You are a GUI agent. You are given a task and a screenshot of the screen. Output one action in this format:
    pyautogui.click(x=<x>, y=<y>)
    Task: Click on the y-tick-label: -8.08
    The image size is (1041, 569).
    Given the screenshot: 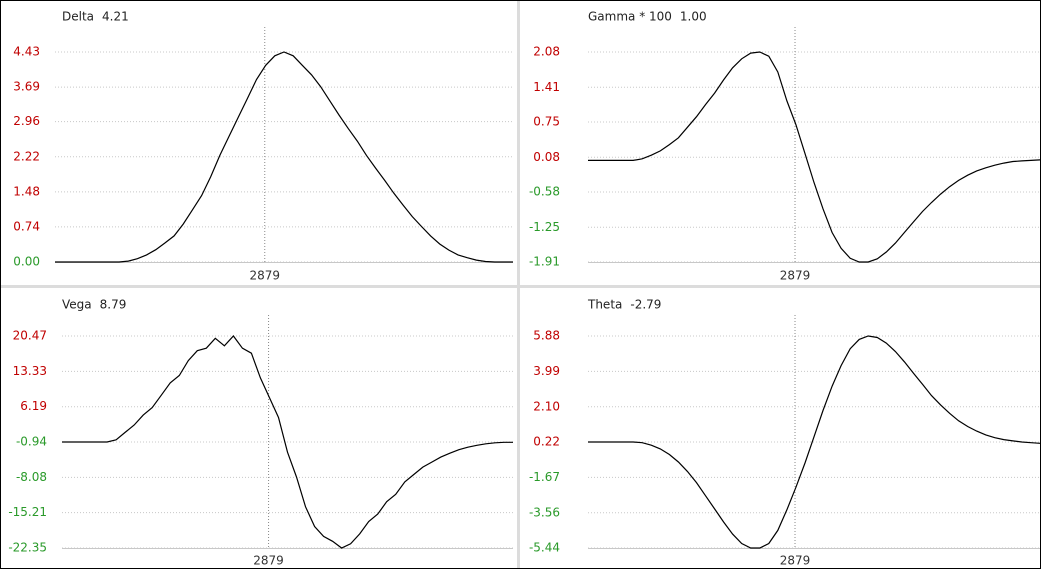 What is the action you would take?
    pyautogui.click(x=31, y=477)
    